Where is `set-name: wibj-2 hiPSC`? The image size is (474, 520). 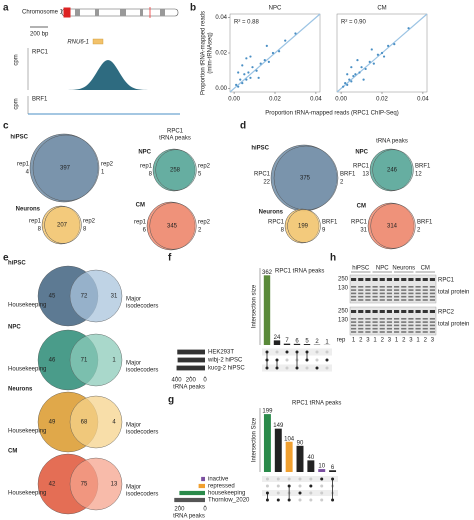 set-name: wibj-2 hiPSC is located at coordinates (225, 361).